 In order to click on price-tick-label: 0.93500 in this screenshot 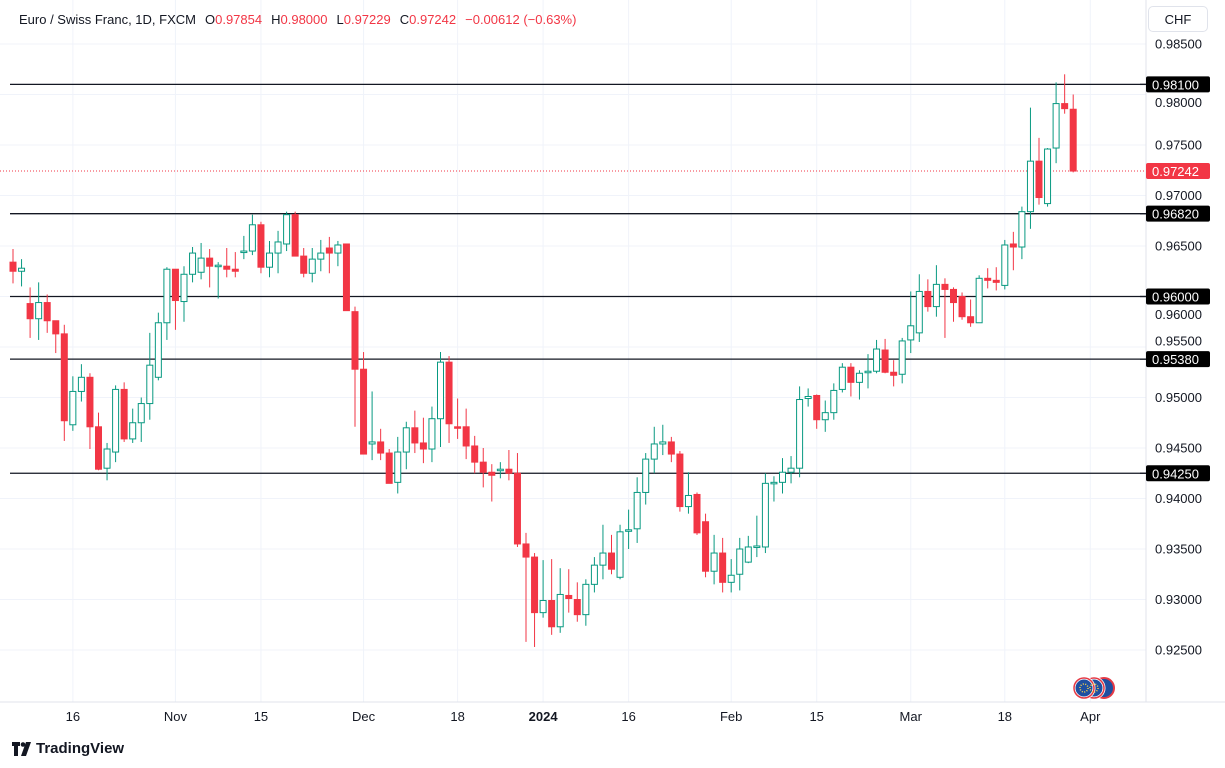, I will do `click(1178, 549)`.